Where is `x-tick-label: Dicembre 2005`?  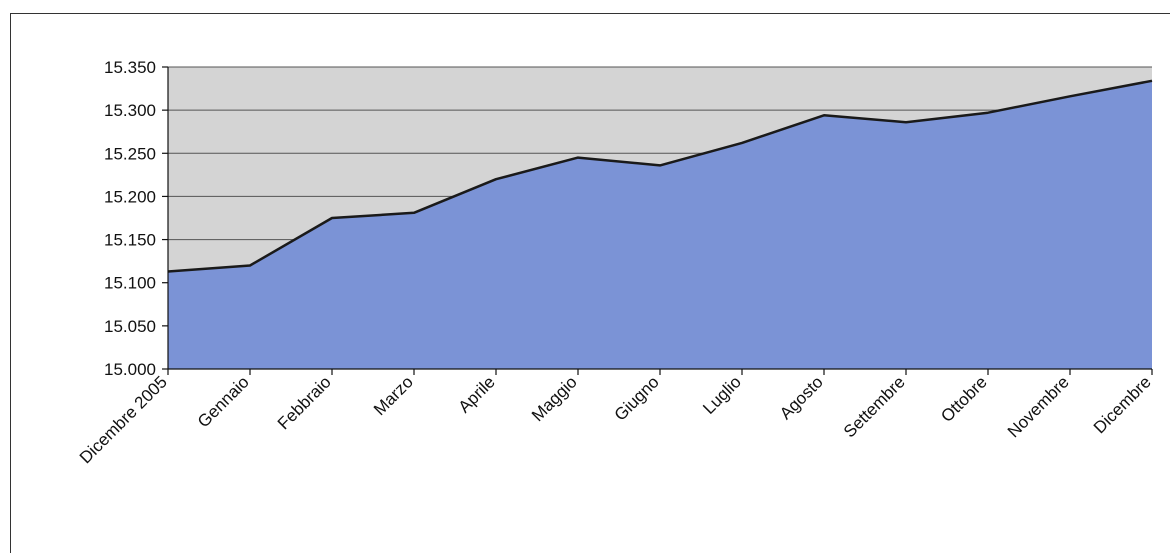
x-tick-label: Dicembre 2005 is located at coordinates (123, 419).